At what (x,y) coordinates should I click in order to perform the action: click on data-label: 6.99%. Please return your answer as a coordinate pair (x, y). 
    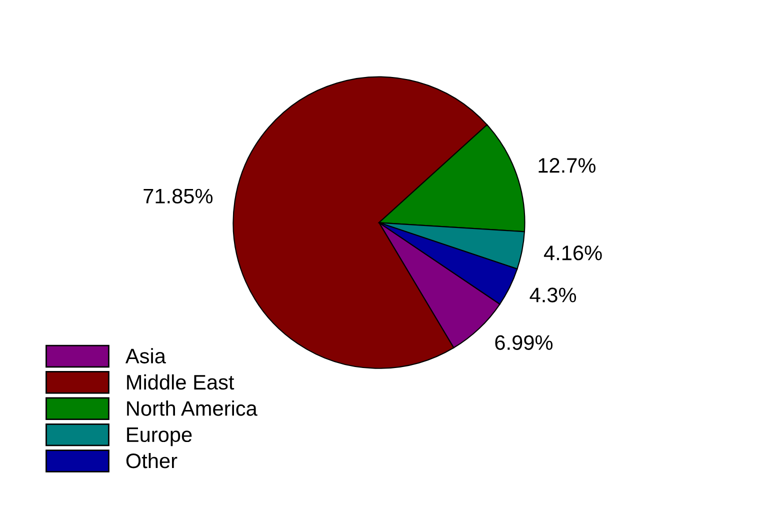
    Looking at the image, I should click on (524, 342).